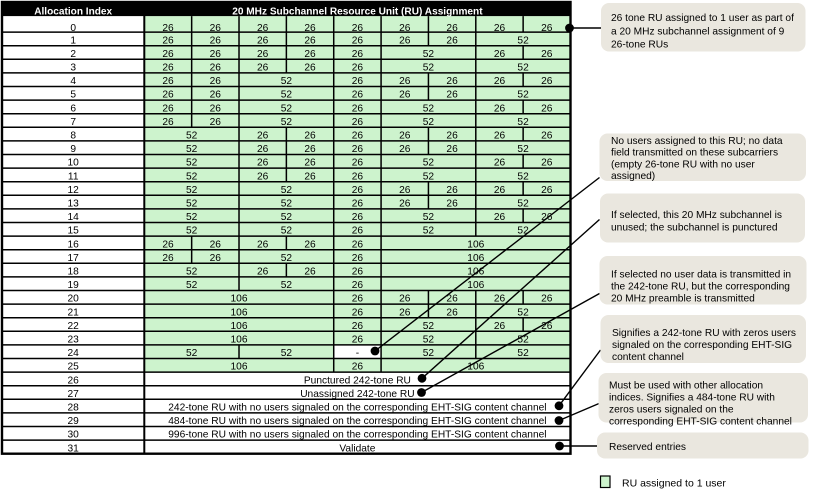  I want to click on svg-text: 11, so click(73, 176).